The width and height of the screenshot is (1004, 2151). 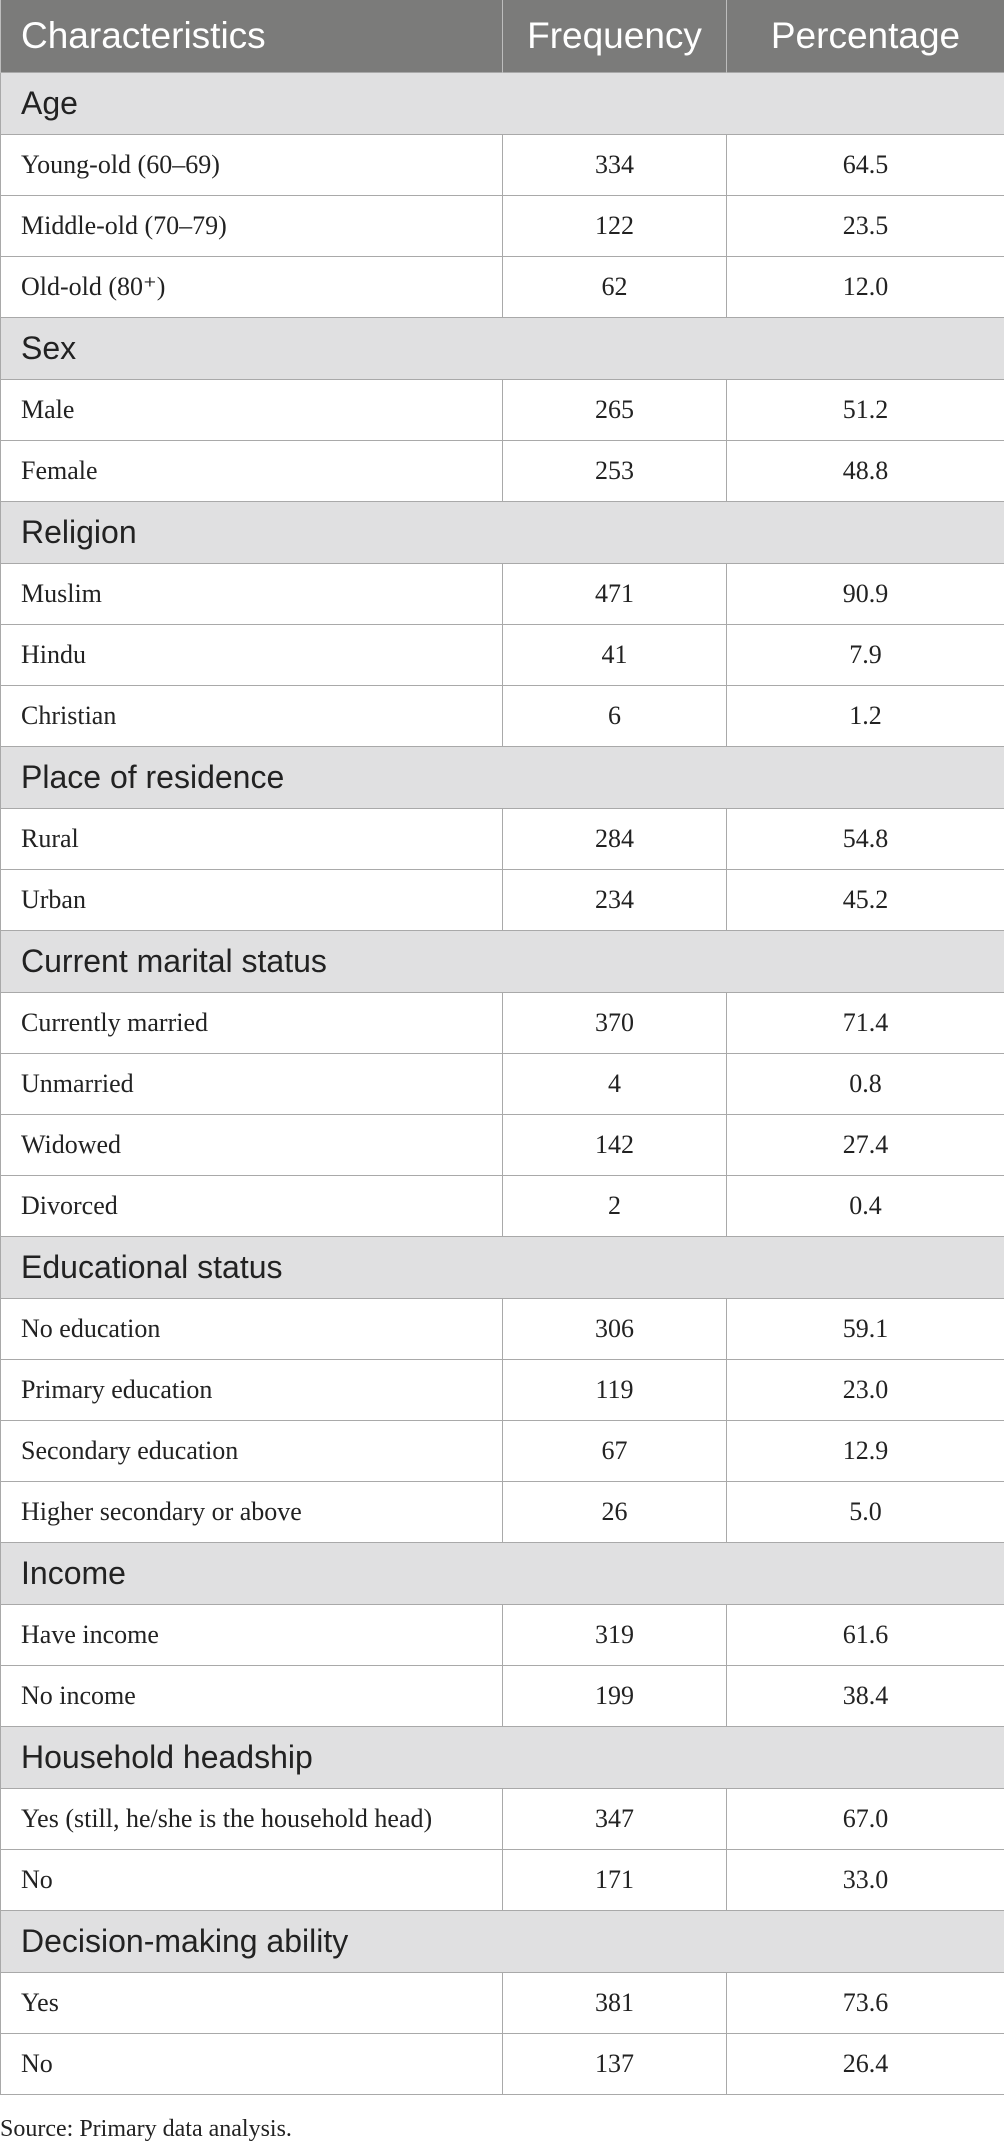 I want to click on table-row: Young-old (60–69) 334 64.5, so click(x=502, y=165).